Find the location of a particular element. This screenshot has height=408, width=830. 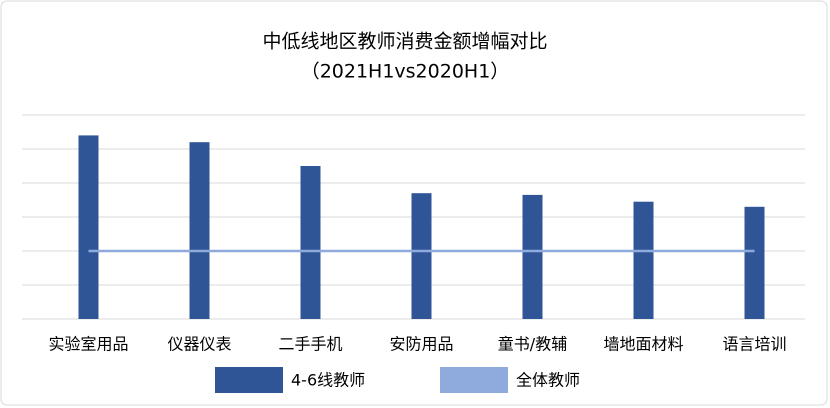

legend-label: 4-6线教师 is located at coordinates (328, 380).